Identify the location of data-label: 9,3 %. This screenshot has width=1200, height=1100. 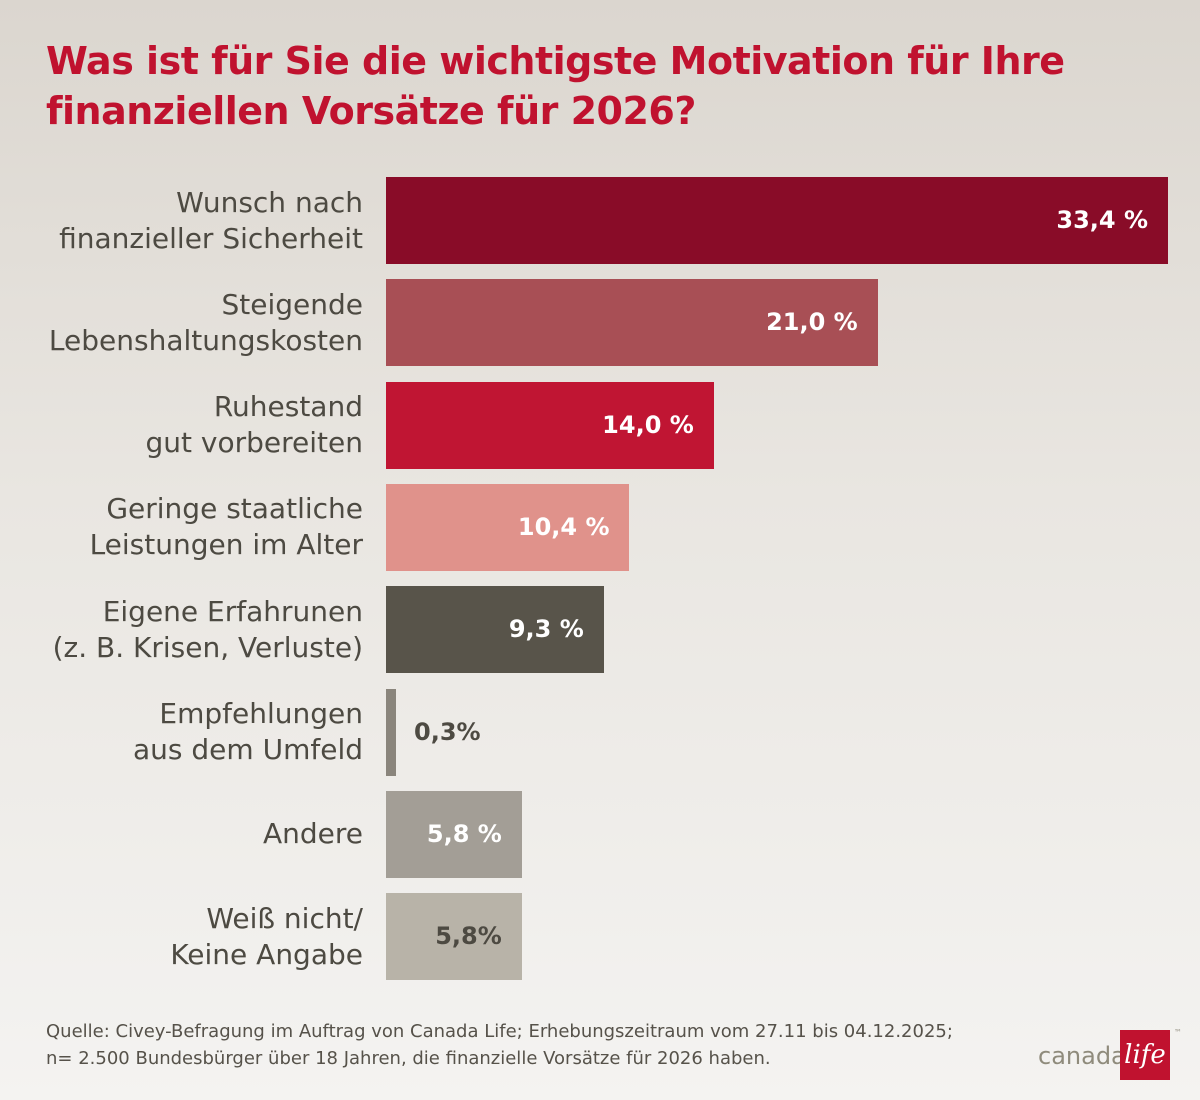
(546, 629).